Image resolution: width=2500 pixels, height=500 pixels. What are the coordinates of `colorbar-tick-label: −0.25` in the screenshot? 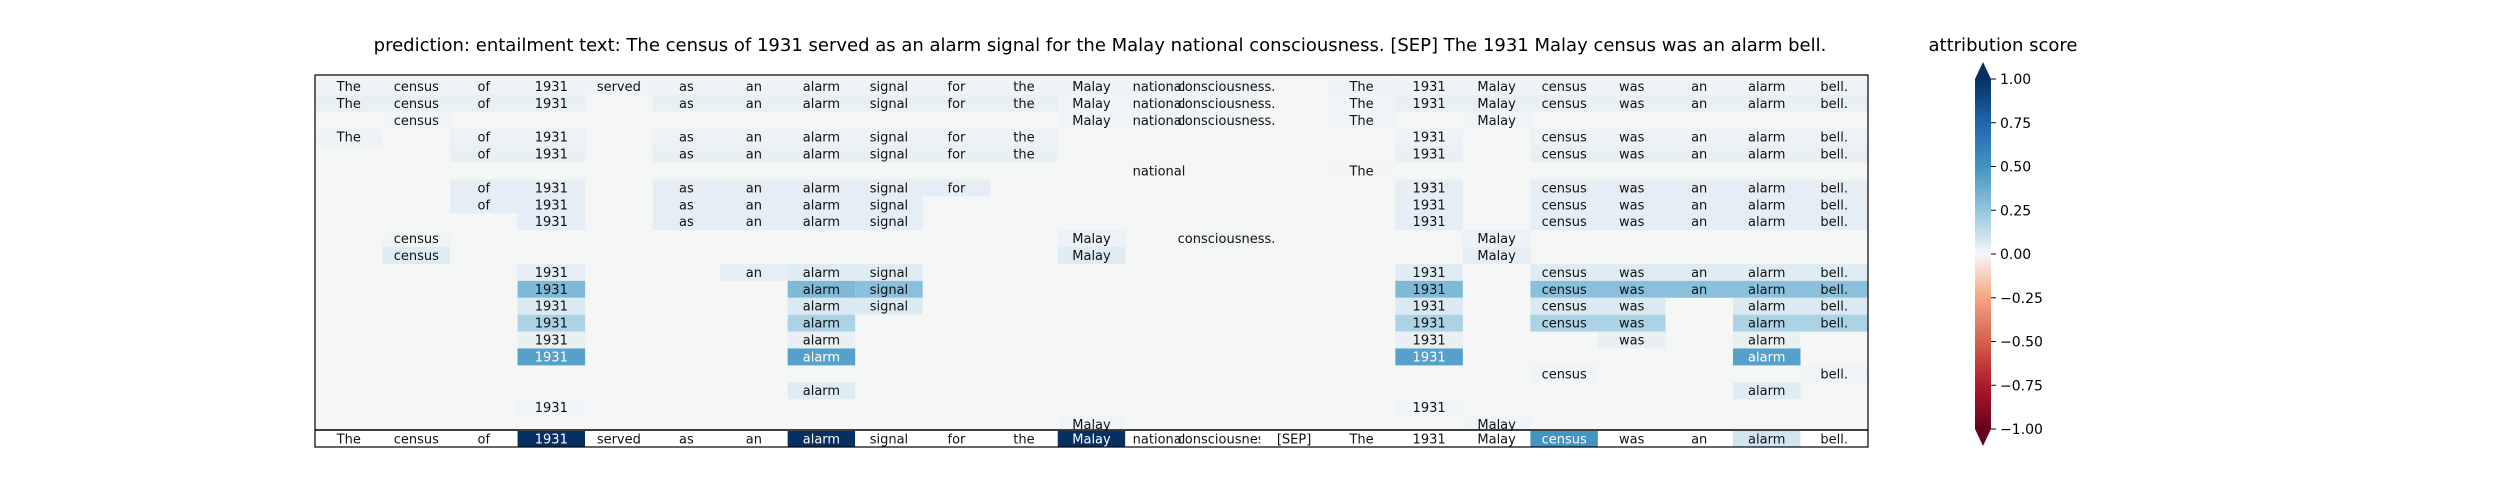 It's located at (2021, 299).